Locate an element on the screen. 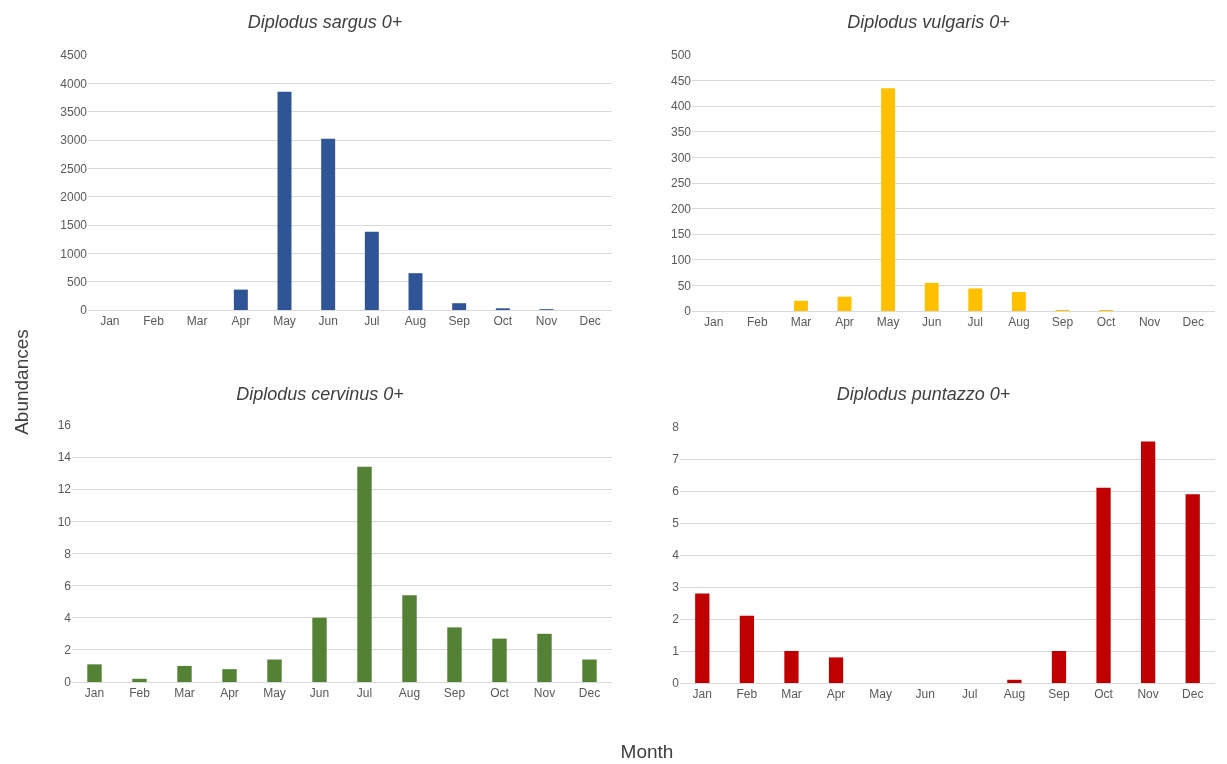  y-tick-label: 4500 is located at coordinates (74, 55).